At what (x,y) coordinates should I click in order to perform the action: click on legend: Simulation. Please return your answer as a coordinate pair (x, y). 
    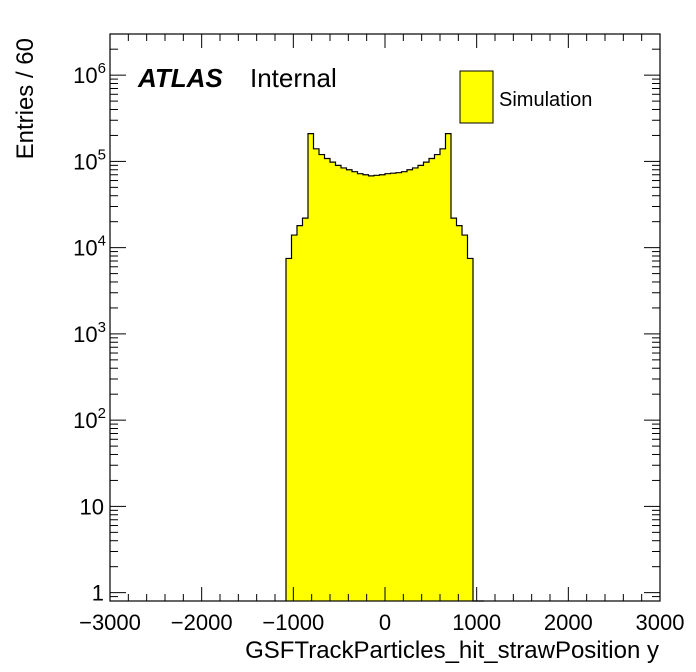
    Looking at the image, I should click on (525, 97).